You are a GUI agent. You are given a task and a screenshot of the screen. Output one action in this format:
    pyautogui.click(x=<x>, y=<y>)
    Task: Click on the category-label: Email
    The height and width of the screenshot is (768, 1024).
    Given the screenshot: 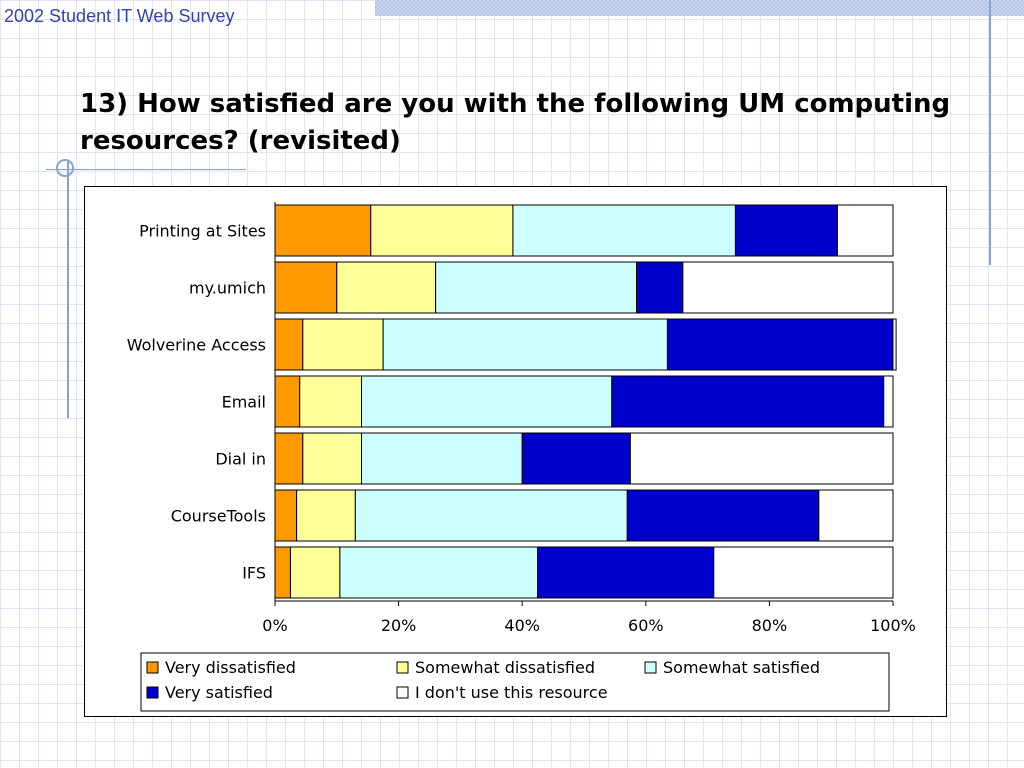 What is the action you would take?
    pyautogui.click(x=244, y=402)
    